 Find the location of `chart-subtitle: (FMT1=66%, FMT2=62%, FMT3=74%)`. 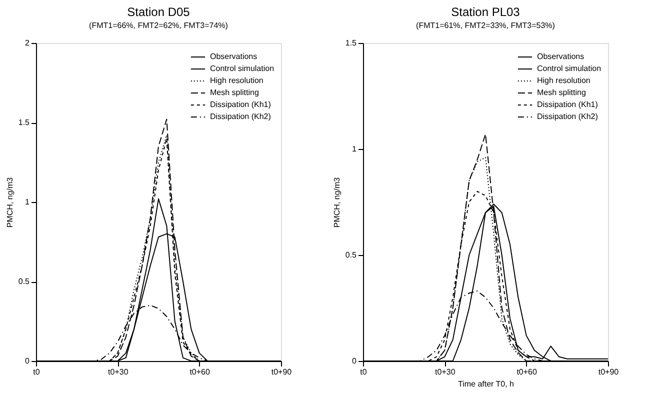

chart-subtitle: (FMT1=66%, FMT2=62%, FMT3=74%) is located at coordinates (158, 25).